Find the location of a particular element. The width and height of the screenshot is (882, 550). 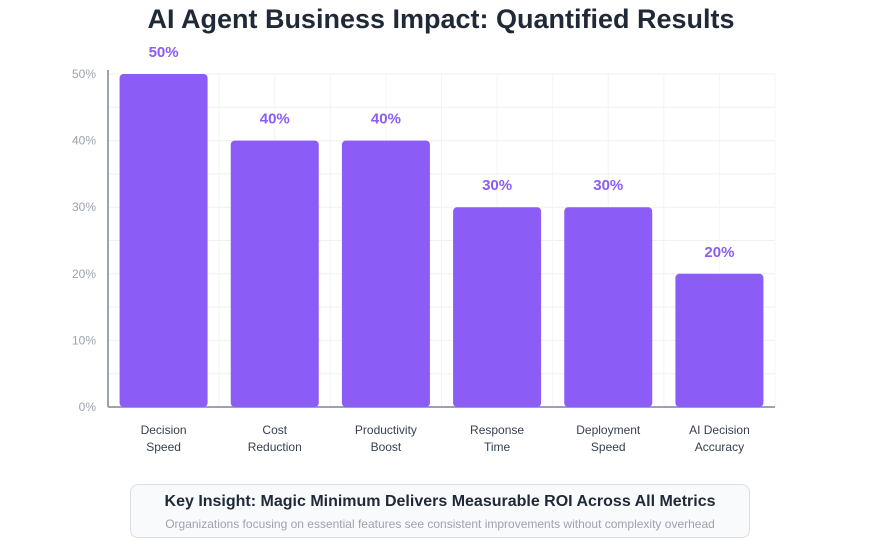

y-tick-labels: 0% 10% 20% 30% 40% 50% is located at coordinates (84, 240).